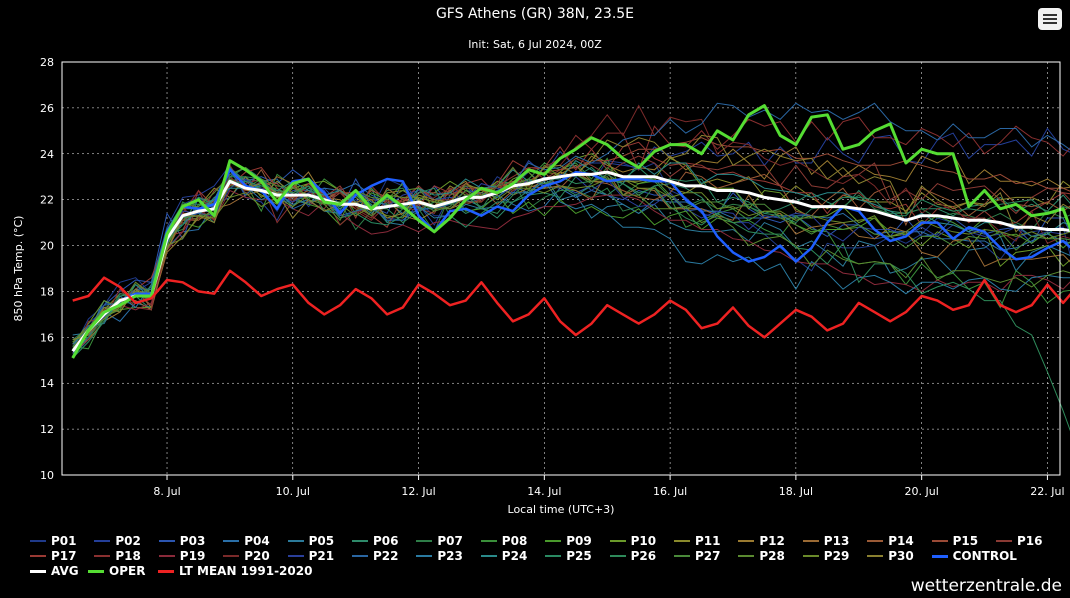 The width and height of the screenshot is (1070, 598). What do you see at coordinates (47, 337) in the screenshot?
I see `y-tick-label: 16` at bounding box center [47, 337].